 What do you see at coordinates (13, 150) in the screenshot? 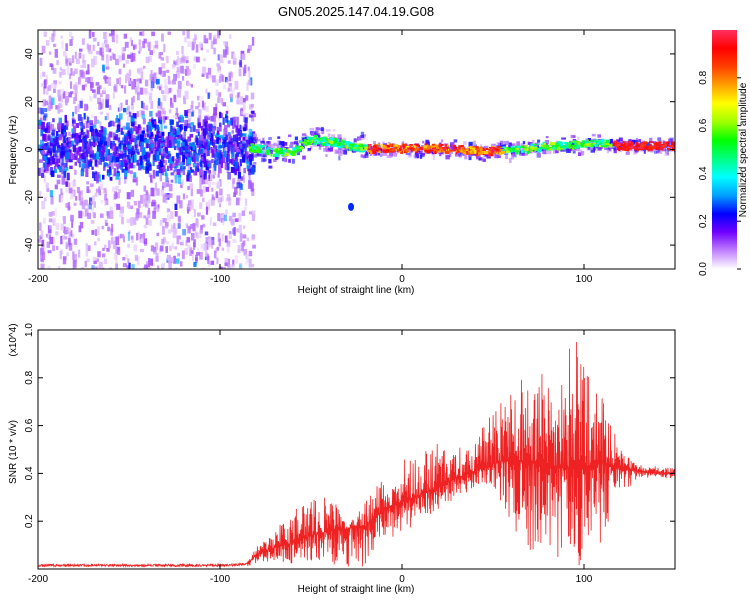
I see `spectrogram-y-axis-label: Frequency (Hz)` at bounding box center [13, 150].